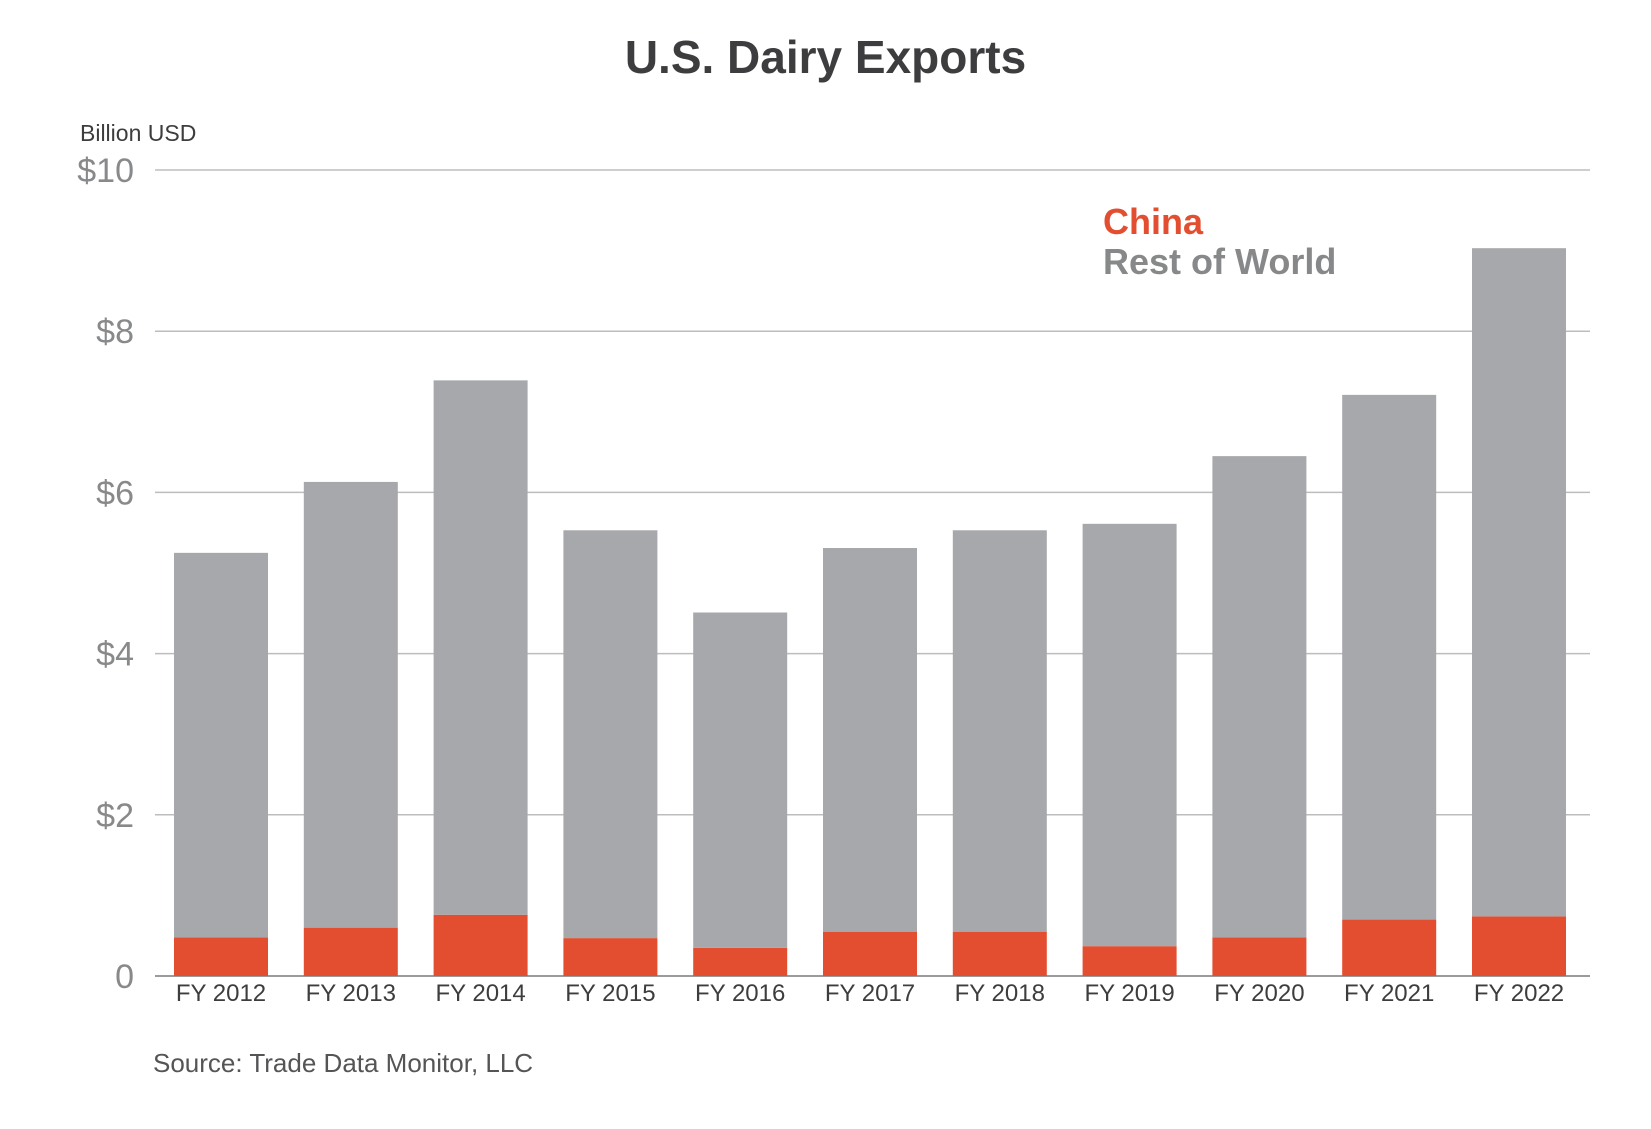 The height and width of the screenshot is (1129, 1651). Describe the element at coordinates (343, 1063) in the screenshot. I see `source-note: Source: Trade Data Monitor, LLC` at that location.